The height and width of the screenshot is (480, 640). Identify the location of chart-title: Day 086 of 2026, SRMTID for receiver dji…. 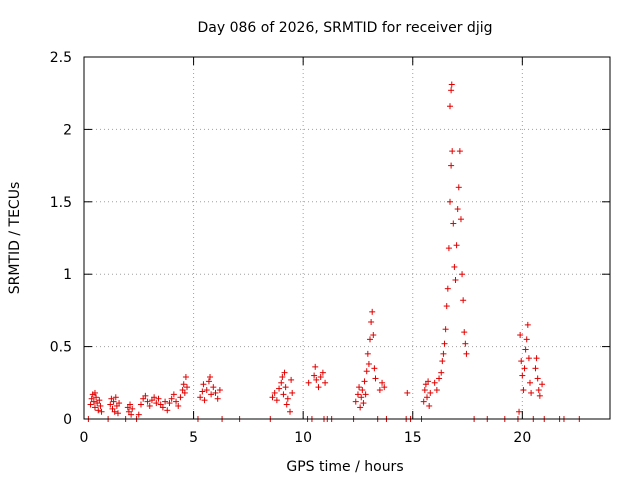
(345, 28).